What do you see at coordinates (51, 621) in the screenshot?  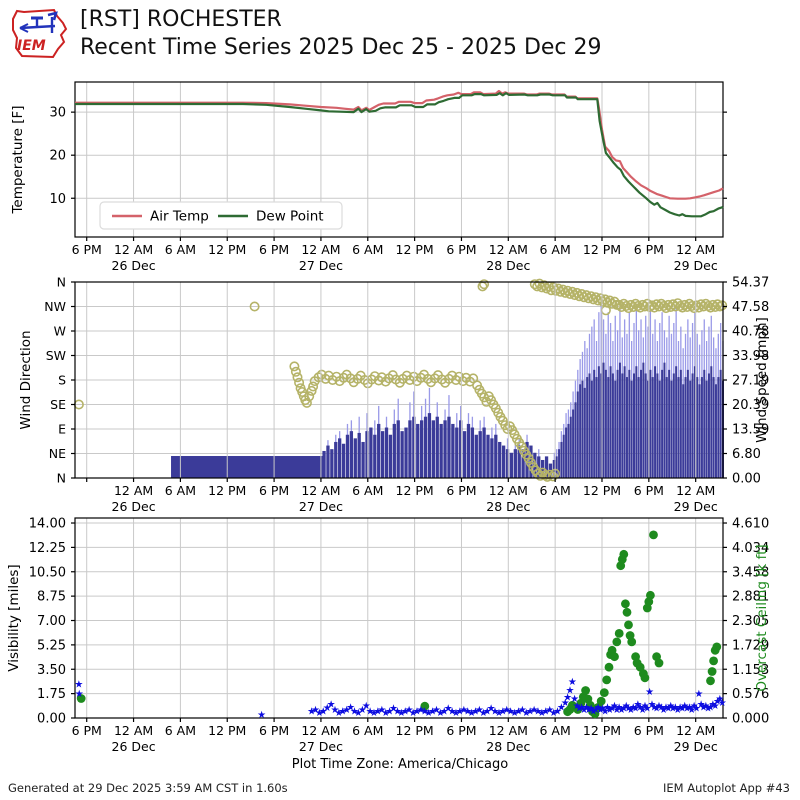 I see `svg-text: 7.00` at bounding box center [51, 621].